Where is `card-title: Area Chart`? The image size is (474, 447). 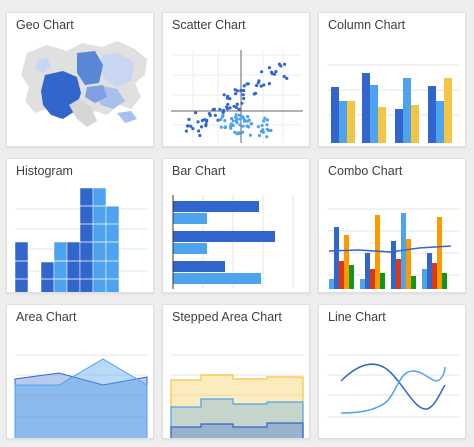
card-title: Area Chart is located at coordinates (46, 317).